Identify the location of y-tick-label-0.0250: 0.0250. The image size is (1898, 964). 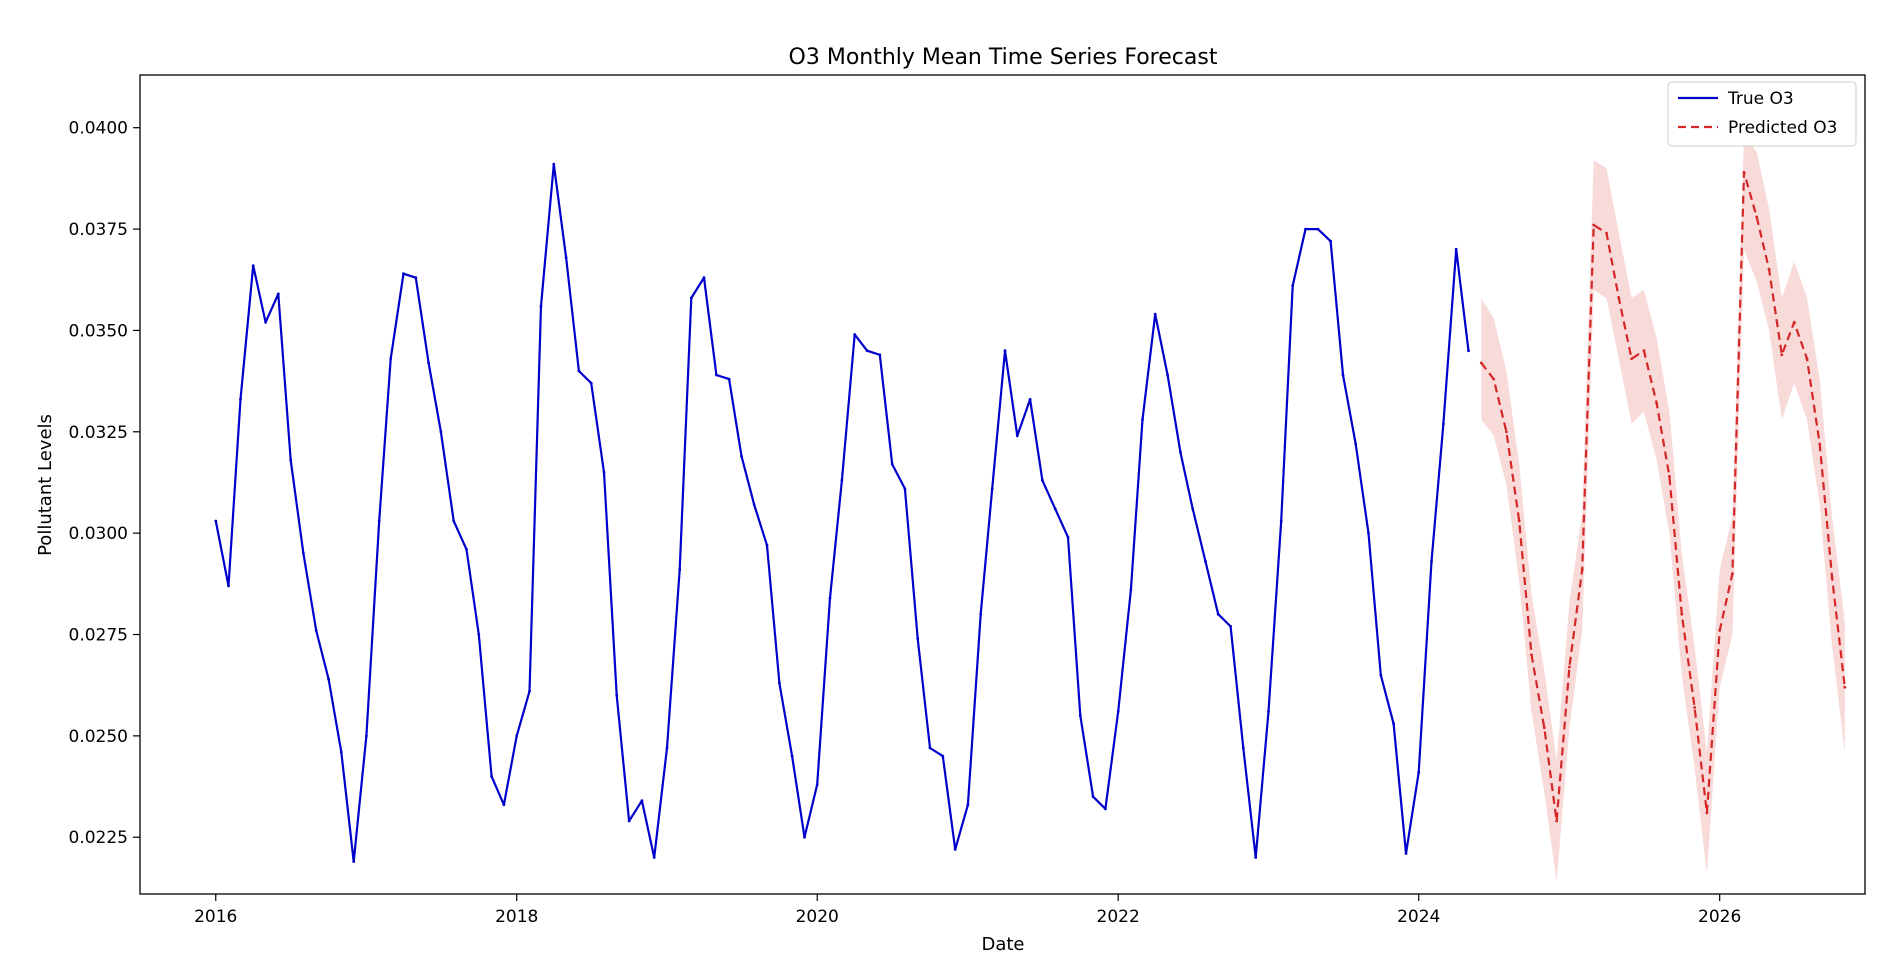
(98, 737).